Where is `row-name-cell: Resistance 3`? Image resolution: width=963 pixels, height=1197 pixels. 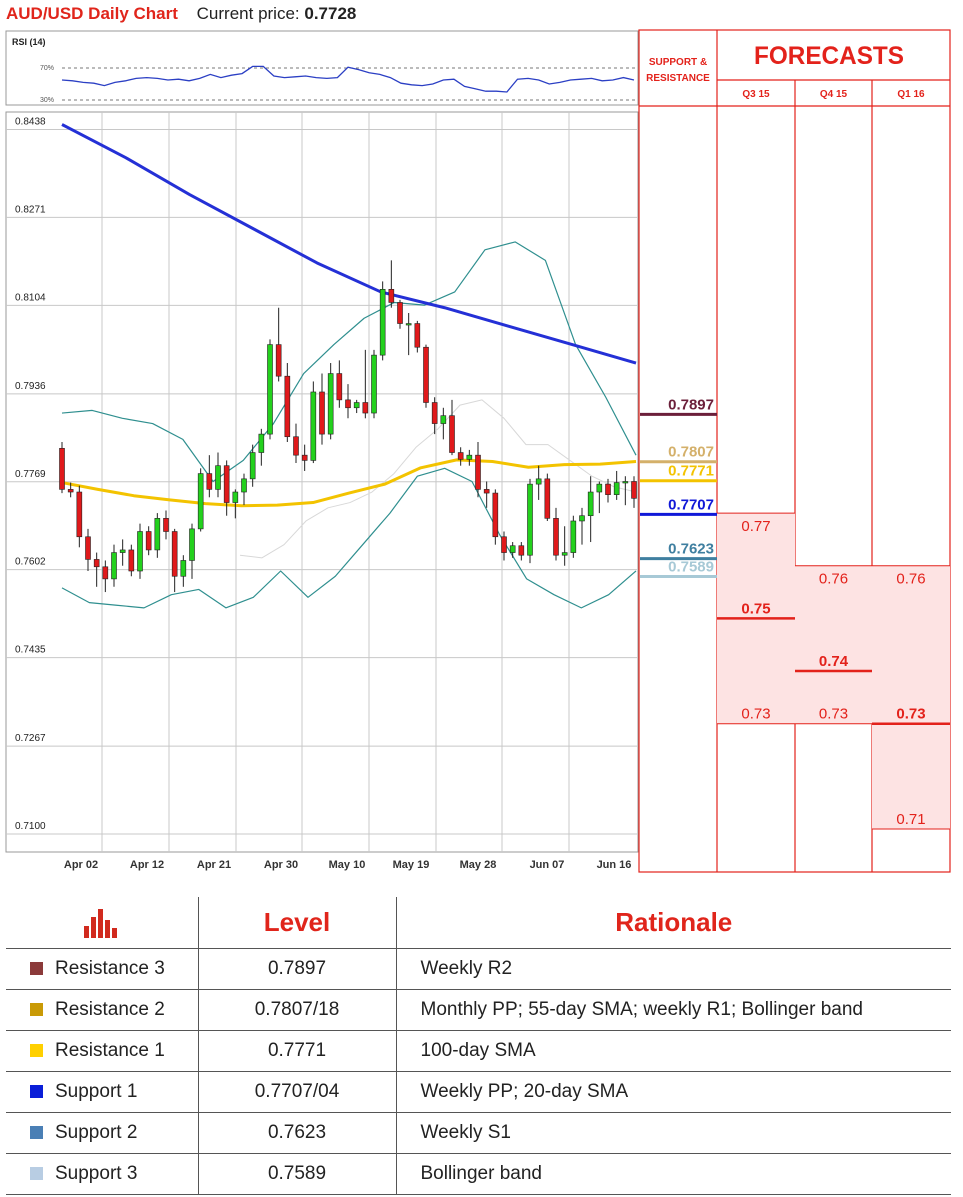
row-name-cell: Resistance 3 is located at coordinates (102, 969).